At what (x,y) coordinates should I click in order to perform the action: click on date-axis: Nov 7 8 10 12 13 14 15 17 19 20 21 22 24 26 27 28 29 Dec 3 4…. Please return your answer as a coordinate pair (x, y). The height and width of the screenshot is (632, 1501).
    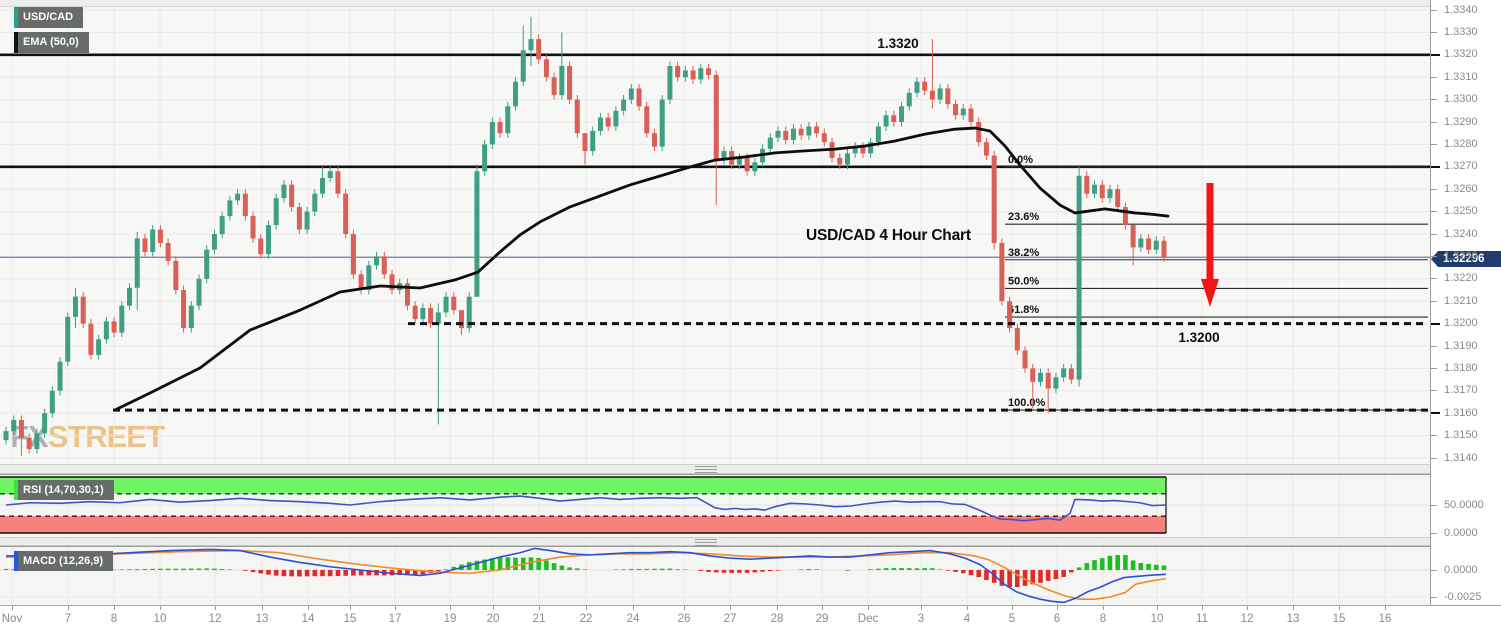
    Looking at the image, I should click on (750, 618).